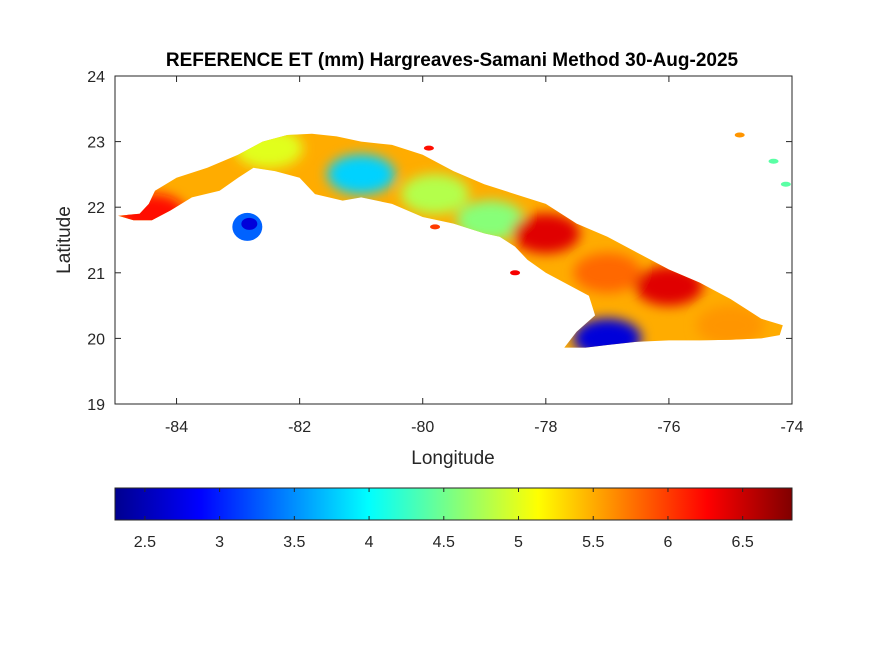 The width and height of the screenshot is (875, 656). What do you see at coordinates (545, 427) in the screenshot?
I see `x-tick-label: -78` at bounding box center [545, 427].